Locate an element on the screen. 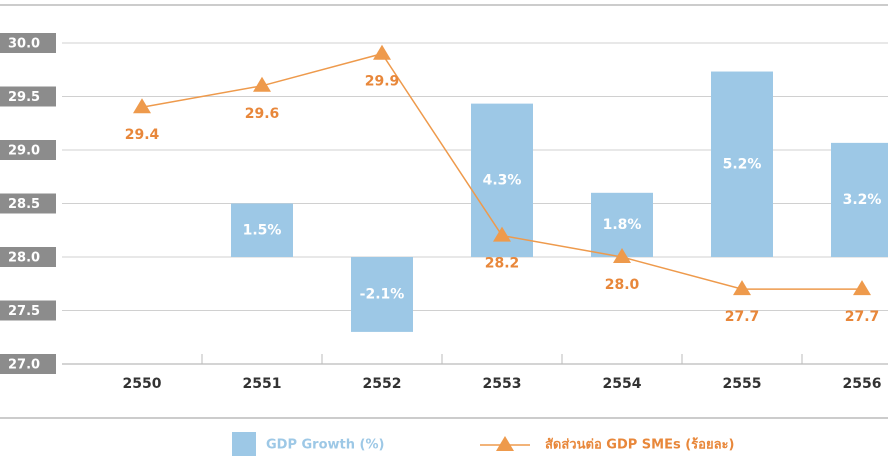 The height and width of the screenshot is (469, 888). x-tick-label: 2555 is located at coordinates (742, 384).